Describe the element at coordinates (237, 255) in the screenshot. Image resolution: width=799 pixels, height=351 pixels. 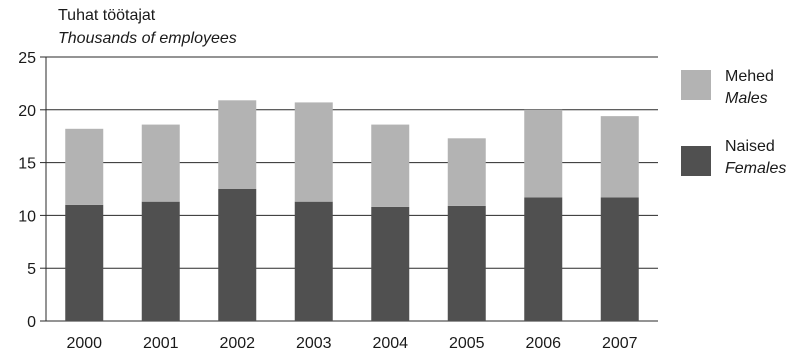
I see `bar-2002-females` at that location.